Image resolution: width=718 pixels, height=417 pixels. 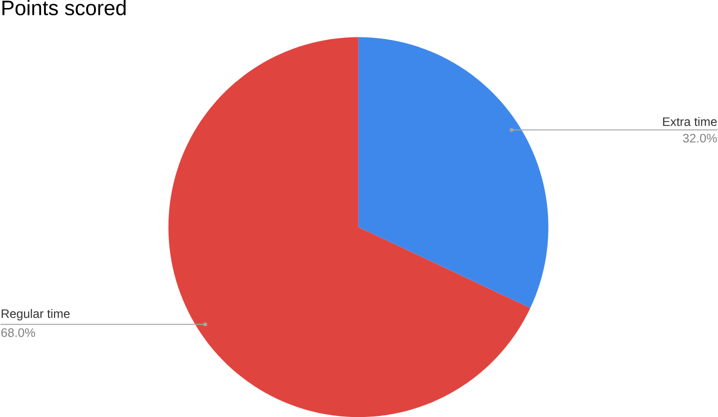 I want to click on slice-label: Regular time, so click(x=36, y=314).